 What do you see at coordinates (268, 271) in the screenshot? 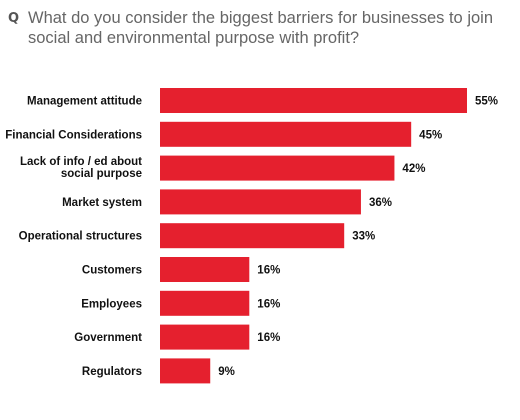
I see `value-label-customers: 16%` at bounding box center [268, 271].